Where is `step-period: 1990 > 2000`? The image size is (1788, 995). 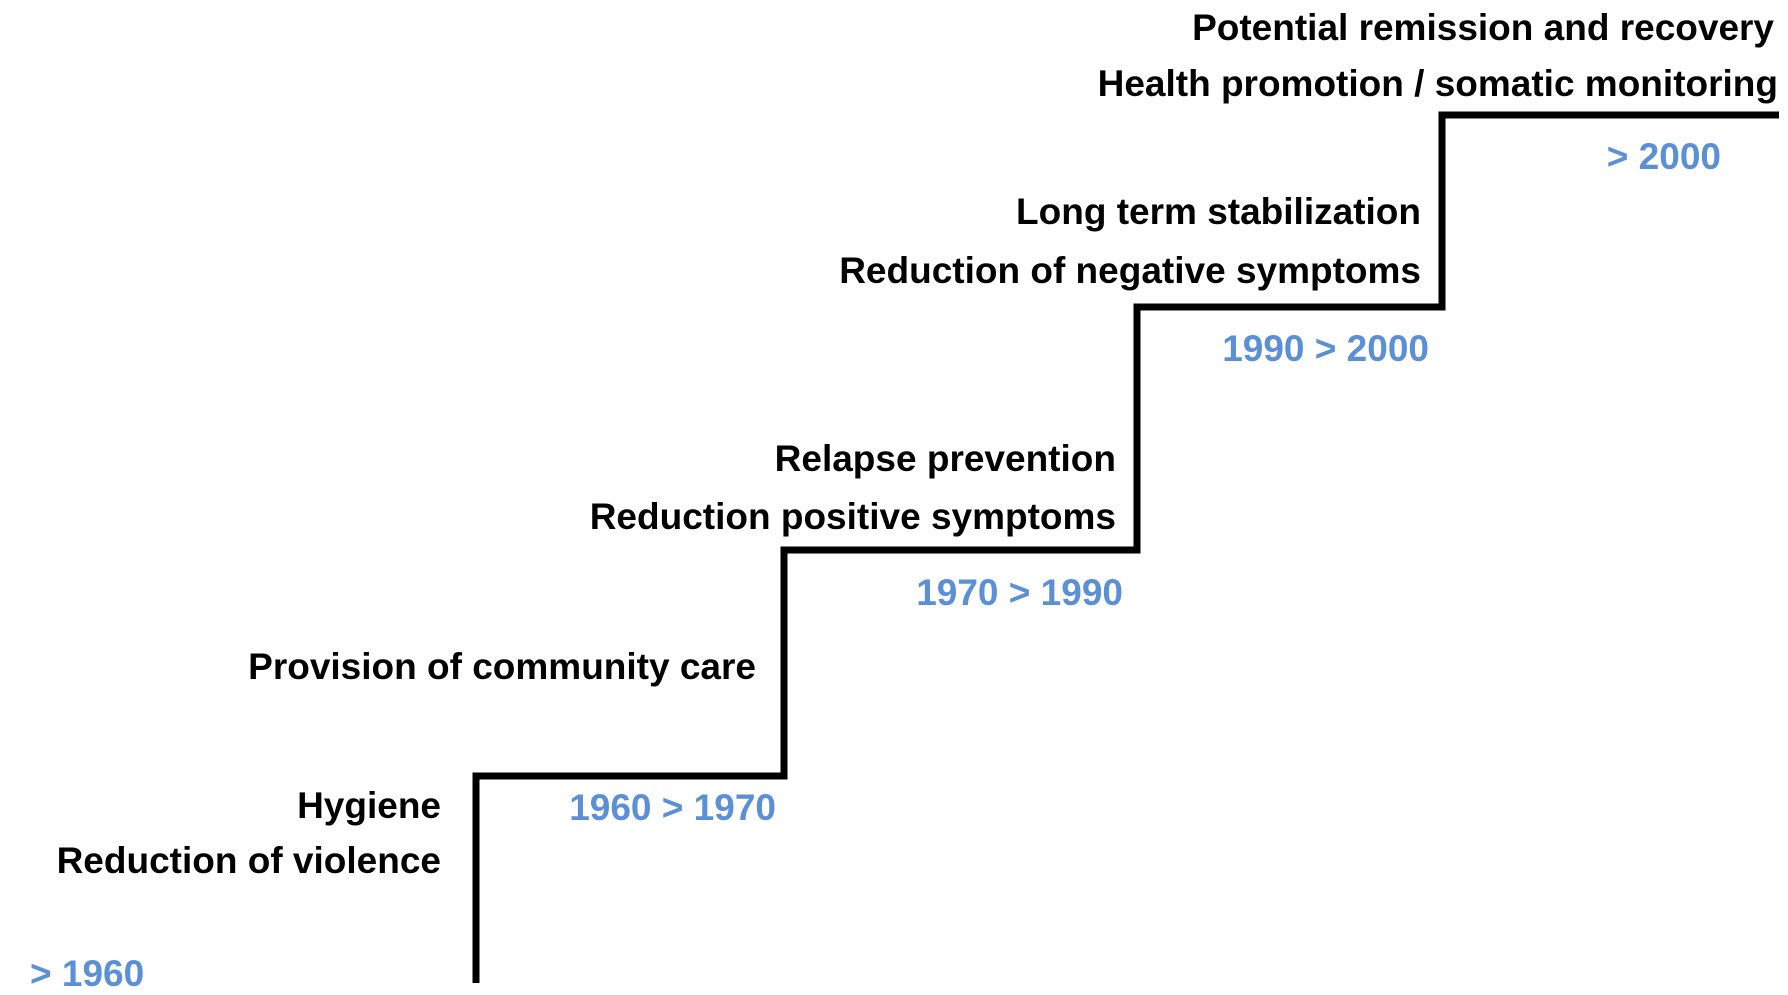 step-period: 1990 > 2000 is located at coordinates (1325, 348).